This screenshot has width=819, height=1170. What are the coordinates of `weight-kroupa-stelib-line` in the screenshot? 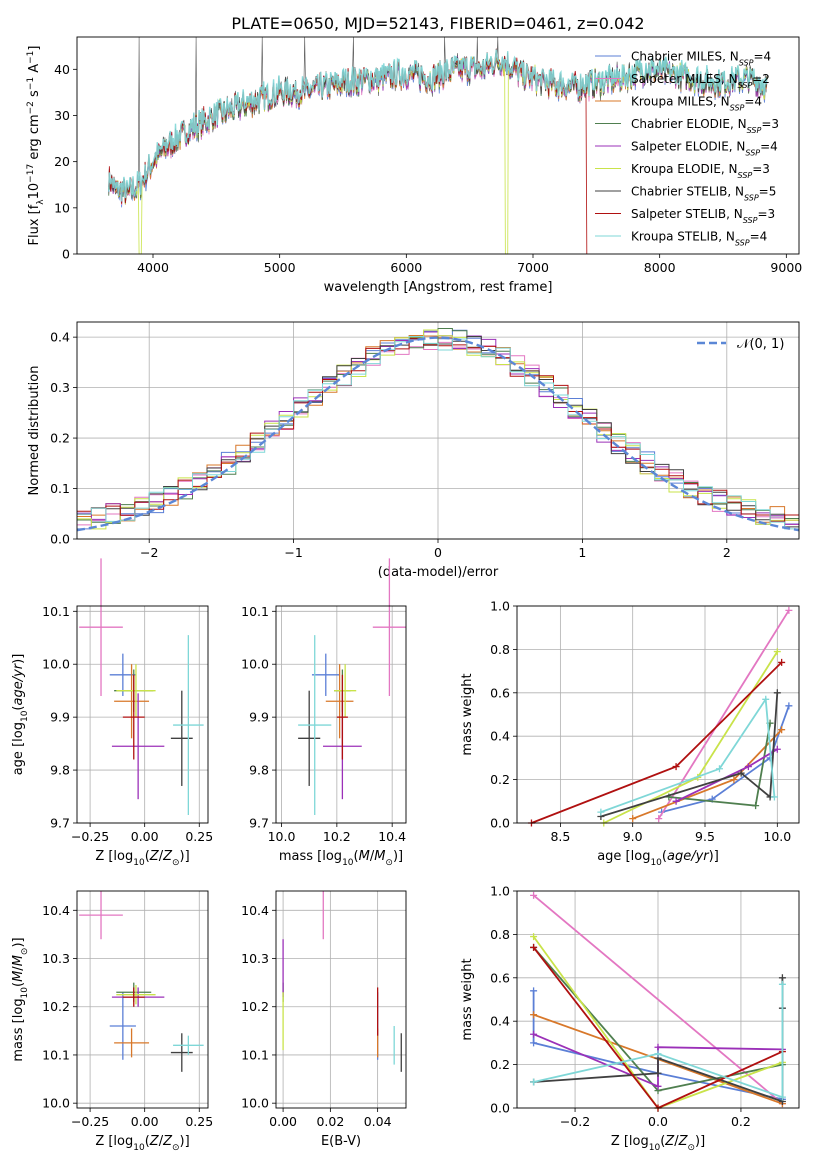 It's located at (688, 754).